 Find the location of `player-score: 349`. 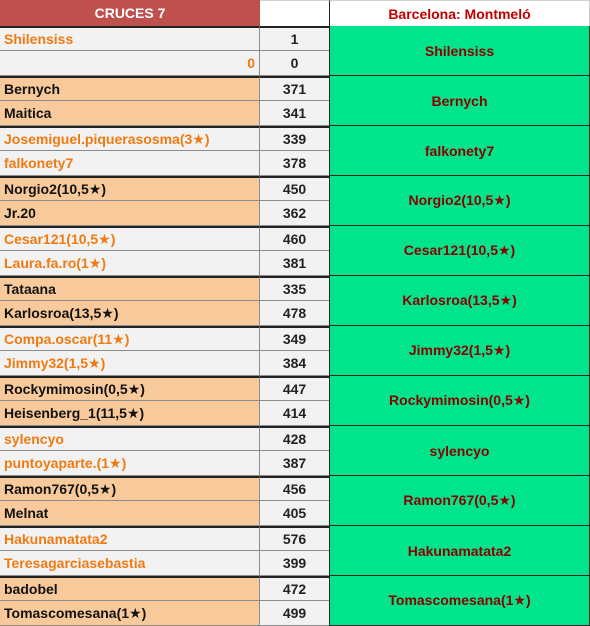

player-score: 349 is located at coordinates (294, 338).